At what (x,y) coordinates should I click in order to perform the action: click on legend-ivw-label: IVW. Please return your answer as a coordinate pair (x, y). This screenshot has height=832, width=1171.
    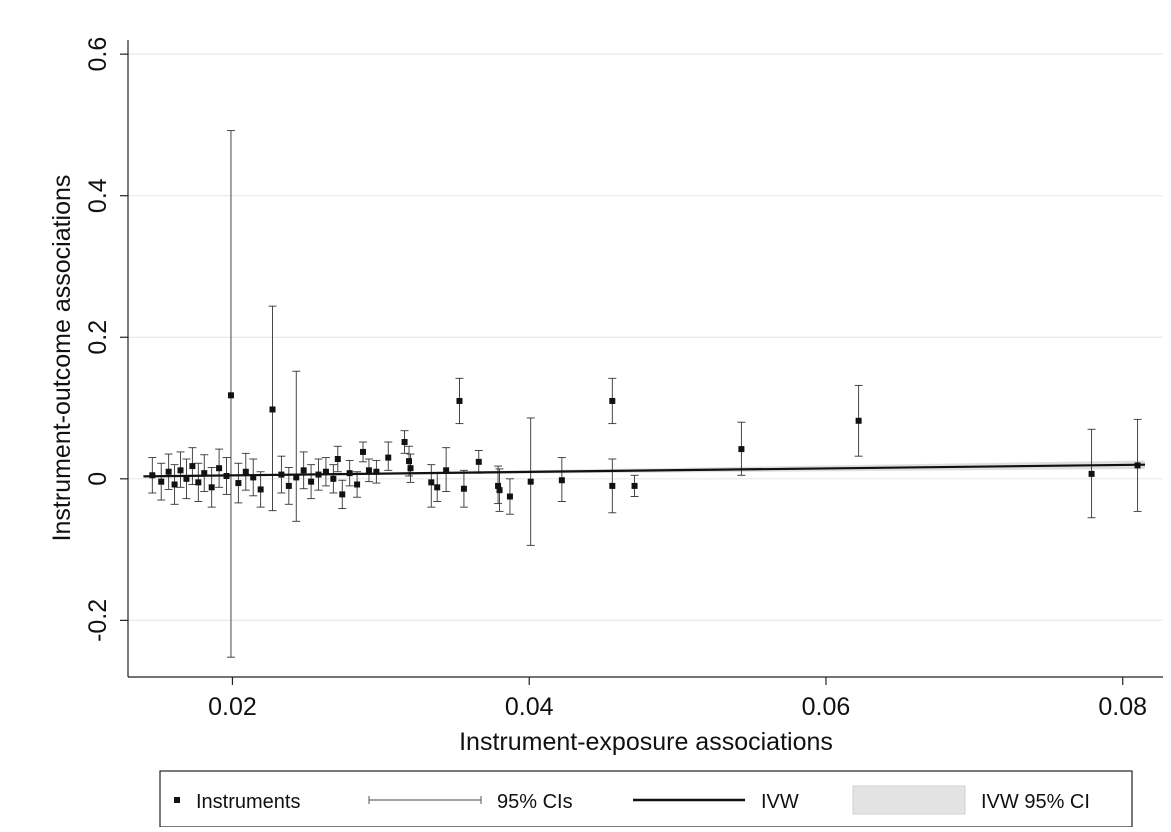
    Looking at the image, I should click on (780, 802).